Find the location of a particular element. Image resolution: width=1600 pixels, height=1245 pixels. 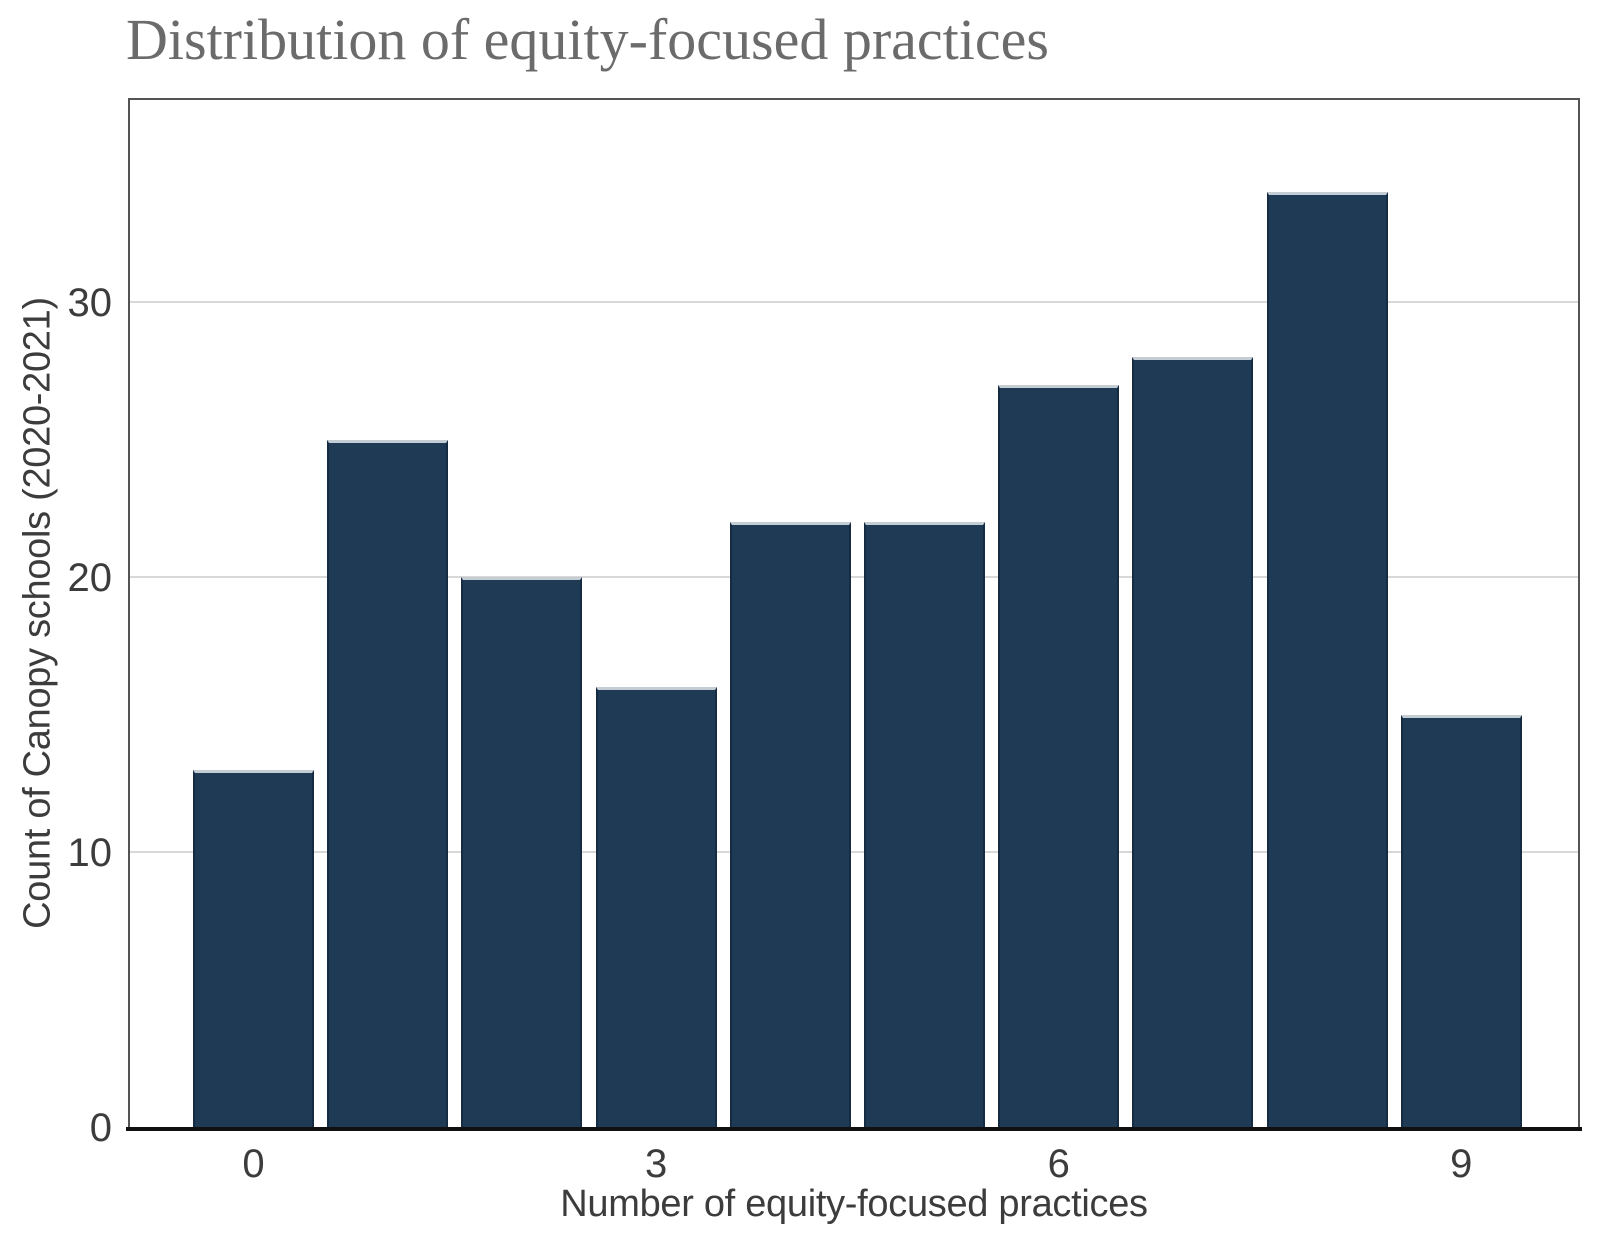

y-tick-label-0: 0 is located at coordinates (100, 1128).